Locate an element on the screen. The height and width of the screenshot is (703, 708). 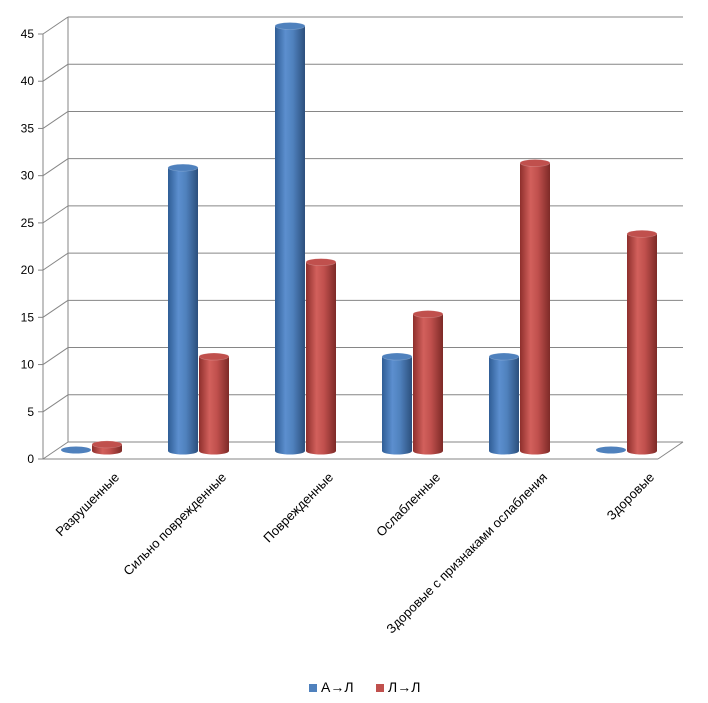
y-tick-label: 25 is located at coordinates (28, 223).